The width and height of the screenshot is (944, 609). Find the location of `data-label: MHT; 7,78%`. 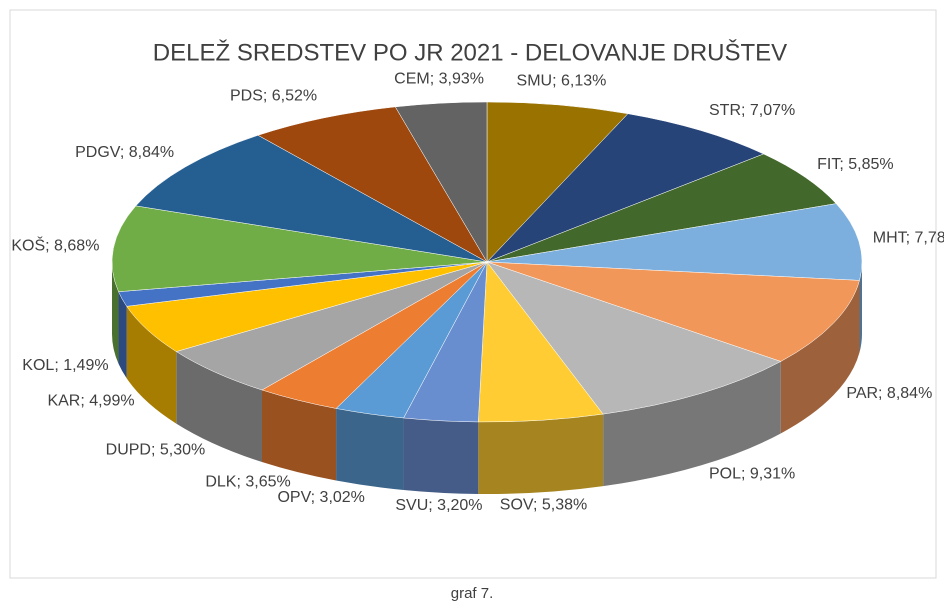

data-label: MHT; 7,78% is located at coordinates (908, 238).